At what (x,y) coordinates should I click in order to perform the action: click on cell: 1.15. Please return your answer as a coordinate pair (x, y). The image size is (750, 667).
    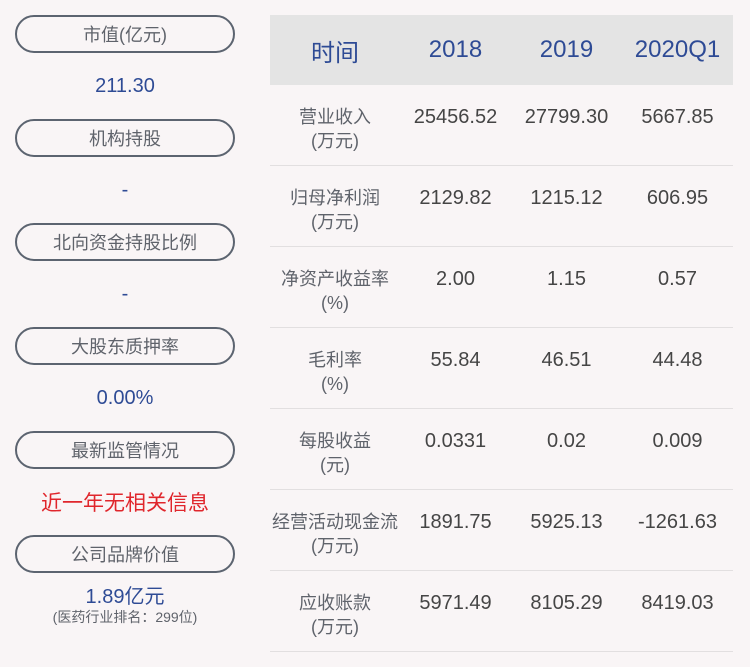
    Looking at the image, I should click on (566, 279).